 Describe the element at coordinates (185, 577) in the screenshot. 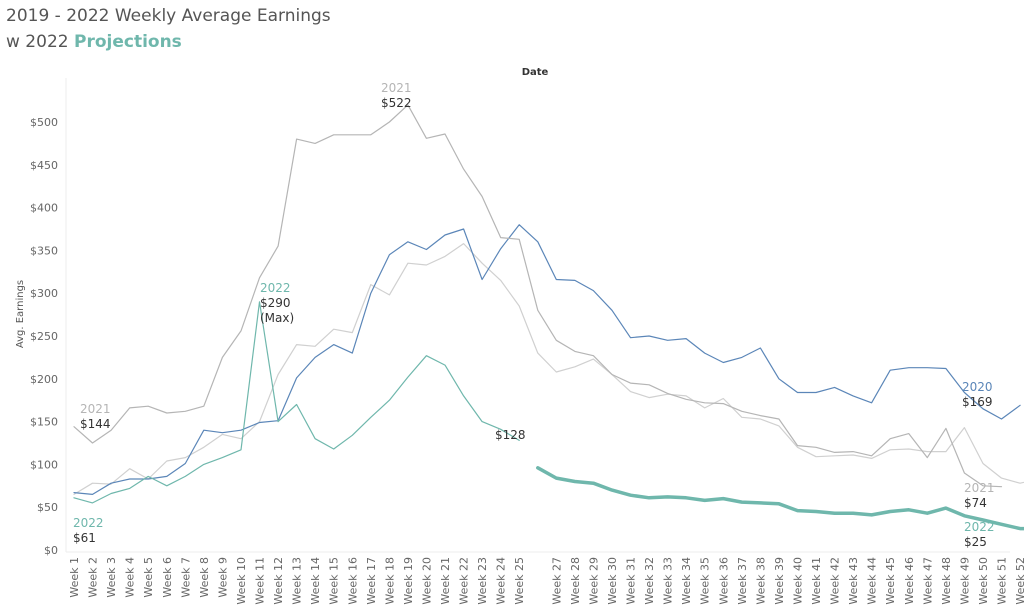

I see `x-tick-label: Week 7` at that location.